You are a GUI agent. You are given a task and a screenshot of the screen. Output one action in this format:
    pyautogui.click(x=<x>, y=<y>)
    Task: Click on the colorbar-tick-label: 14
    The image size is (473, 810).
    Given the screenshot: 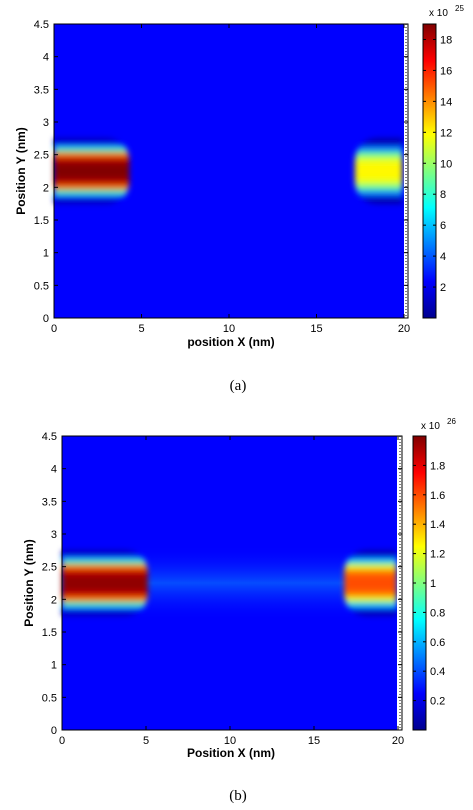 What is the action you would take?
    pyautogui.click(x=446, y=102)
    